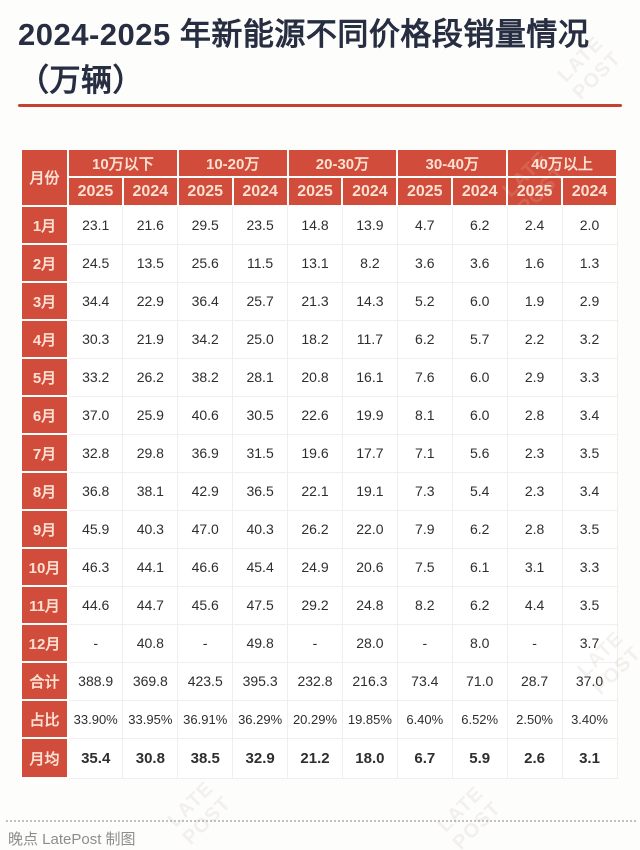 This screenshot has width=640, height=850. Describe the element at coordinates (95, 758) in the screenshot. I see `data-cell: 35.4` at that location.